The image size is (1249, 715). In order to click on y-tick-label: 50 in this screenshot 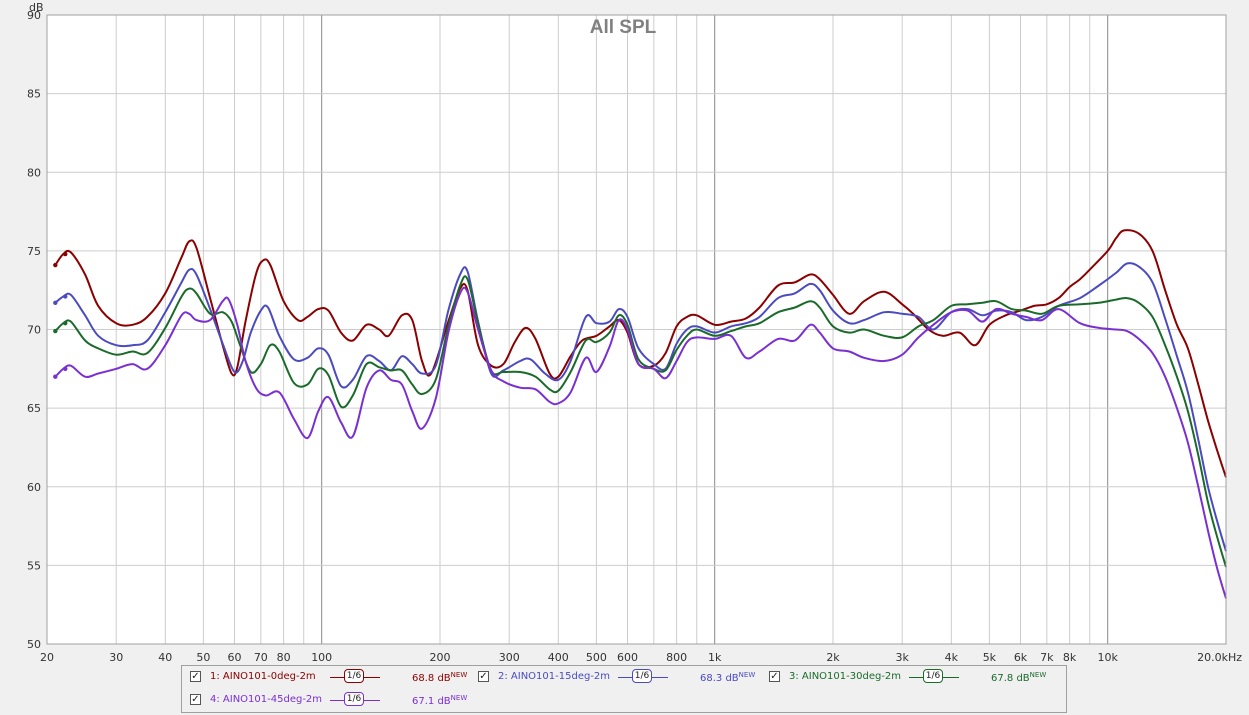, I will do `click(34, 644)`.